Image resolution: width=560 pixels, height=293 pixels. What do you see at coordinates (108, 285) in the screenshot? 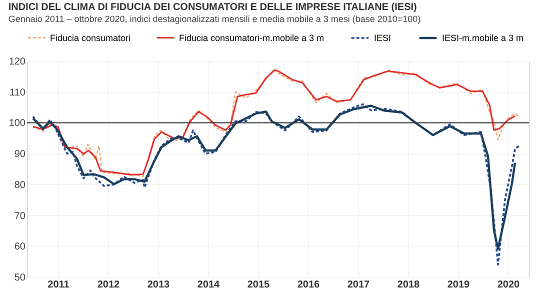
I see `x-tick-label: 2012` at bounding box center [108, 285].